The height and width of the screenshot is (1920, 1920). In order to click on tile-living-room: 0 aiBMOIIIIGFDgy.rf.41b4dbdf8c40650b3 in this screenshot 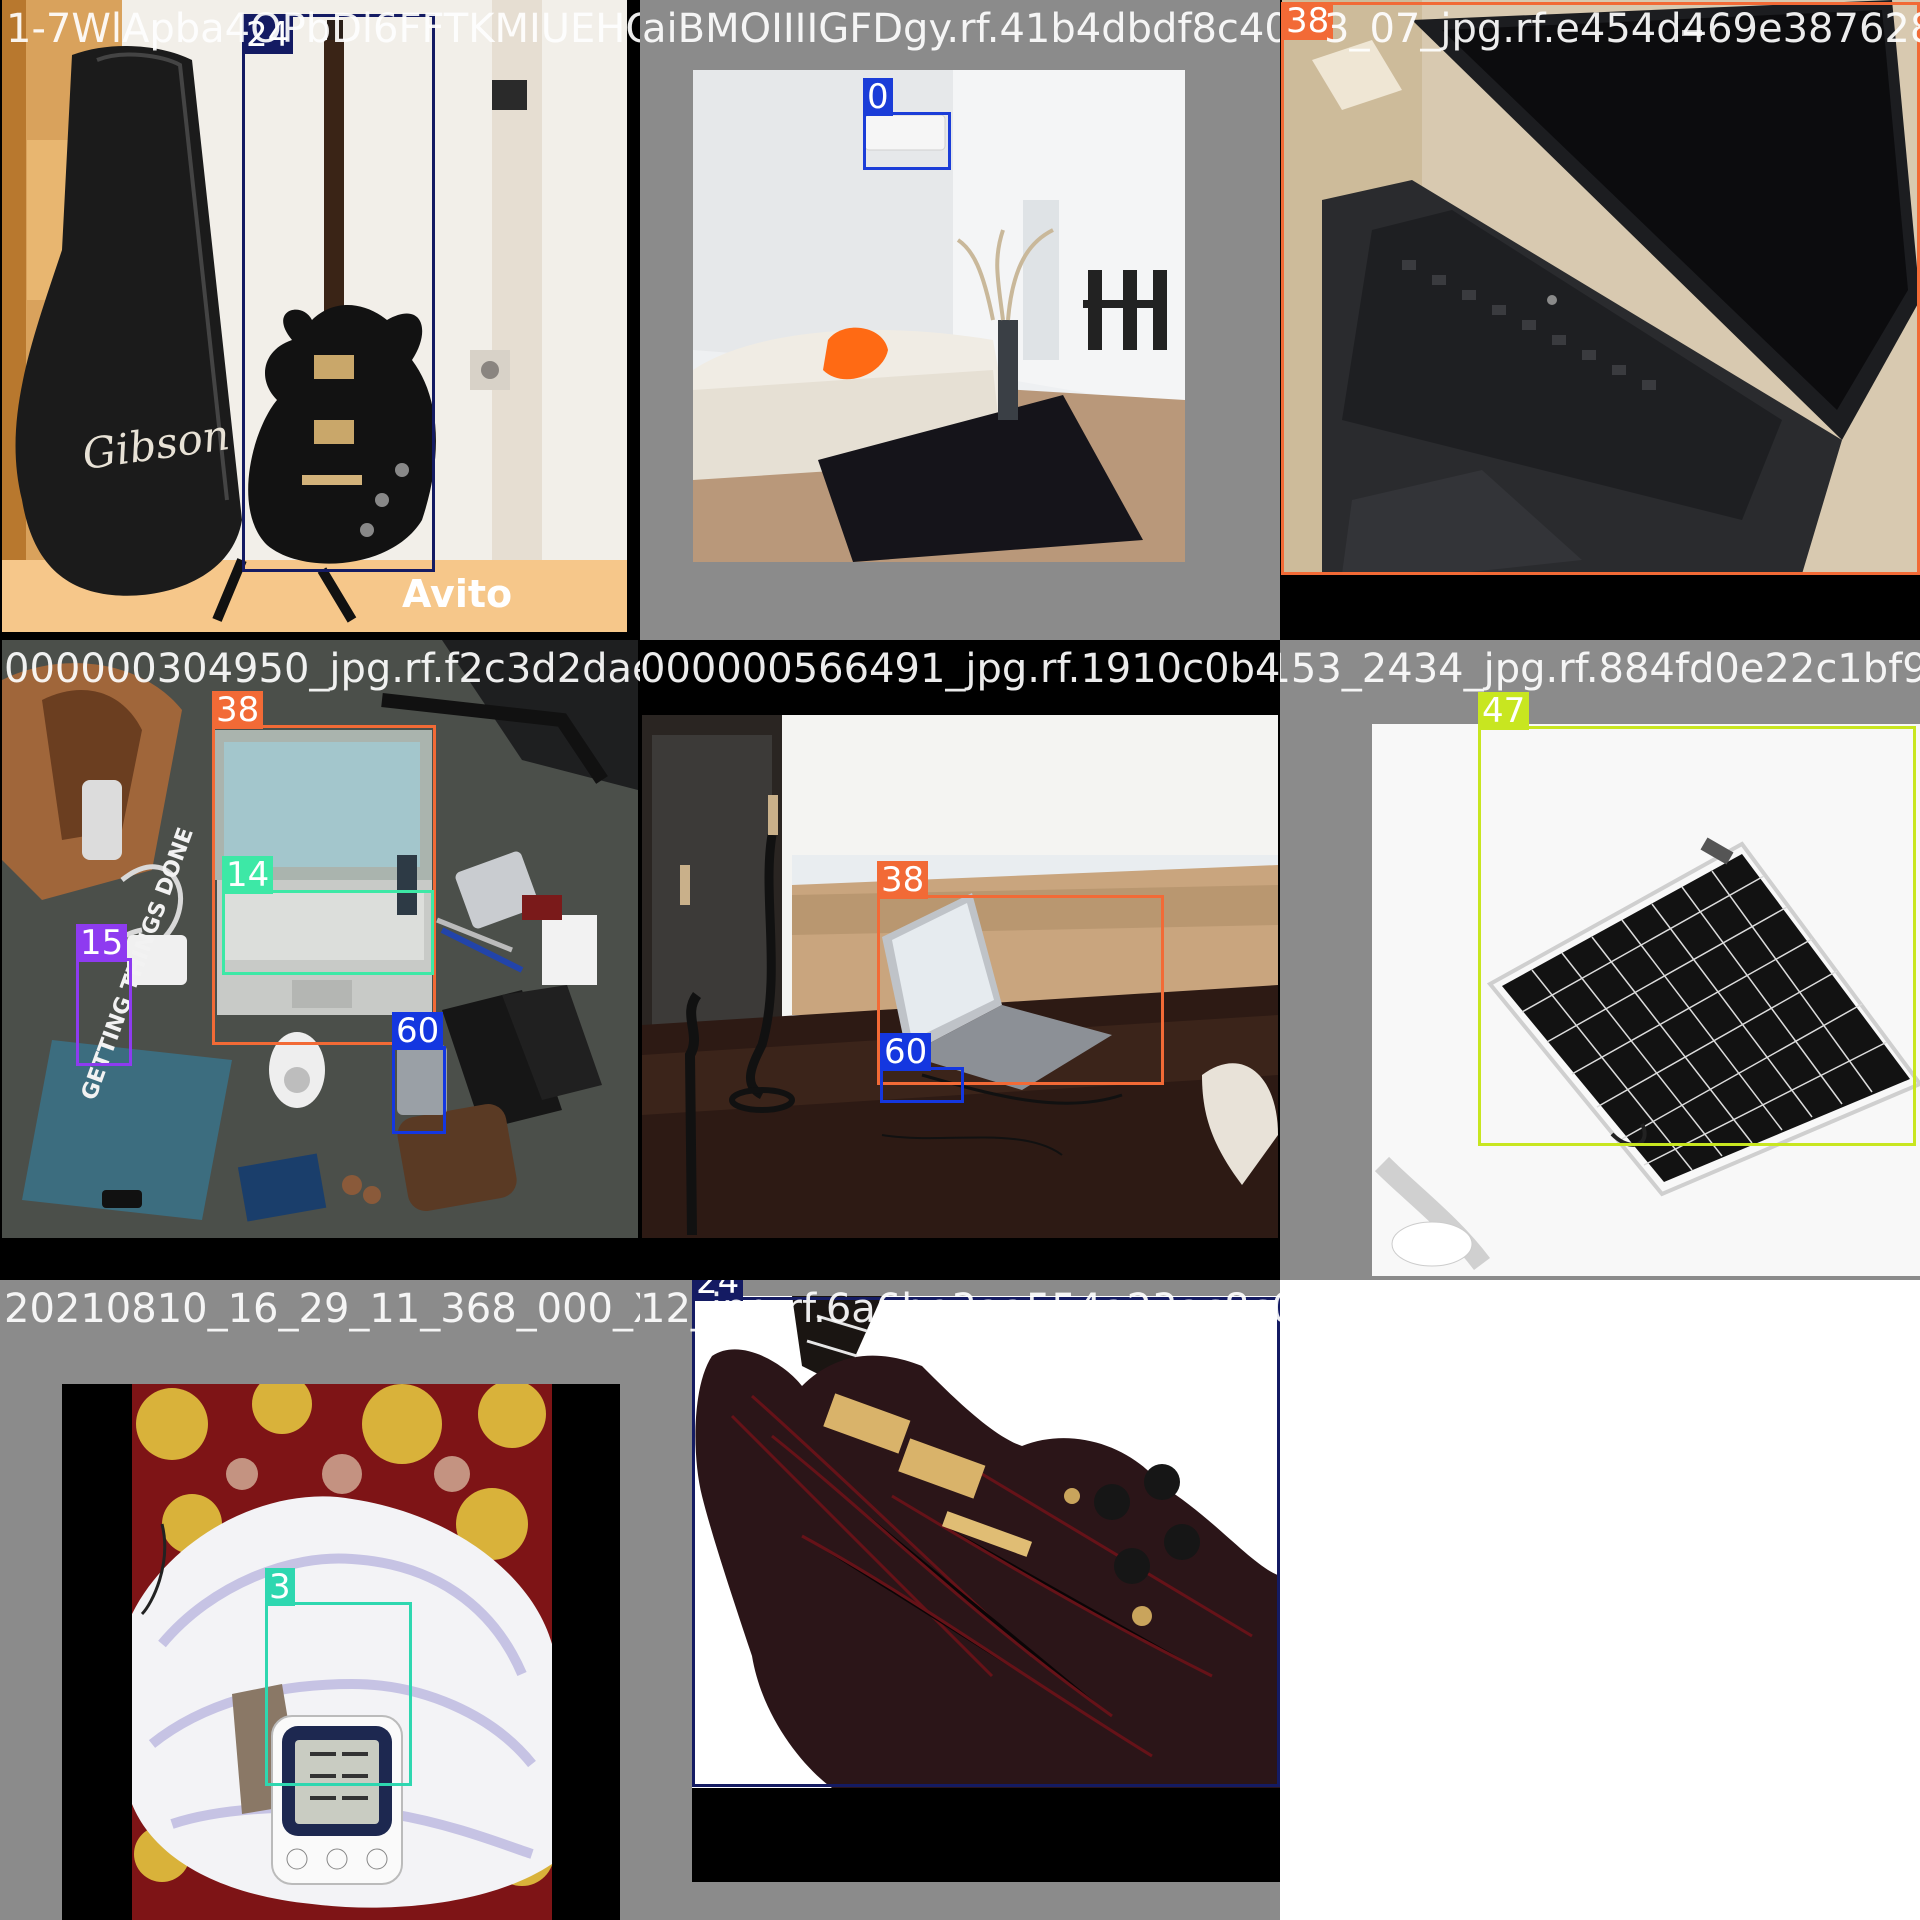, I will do `click(960, 320)`.